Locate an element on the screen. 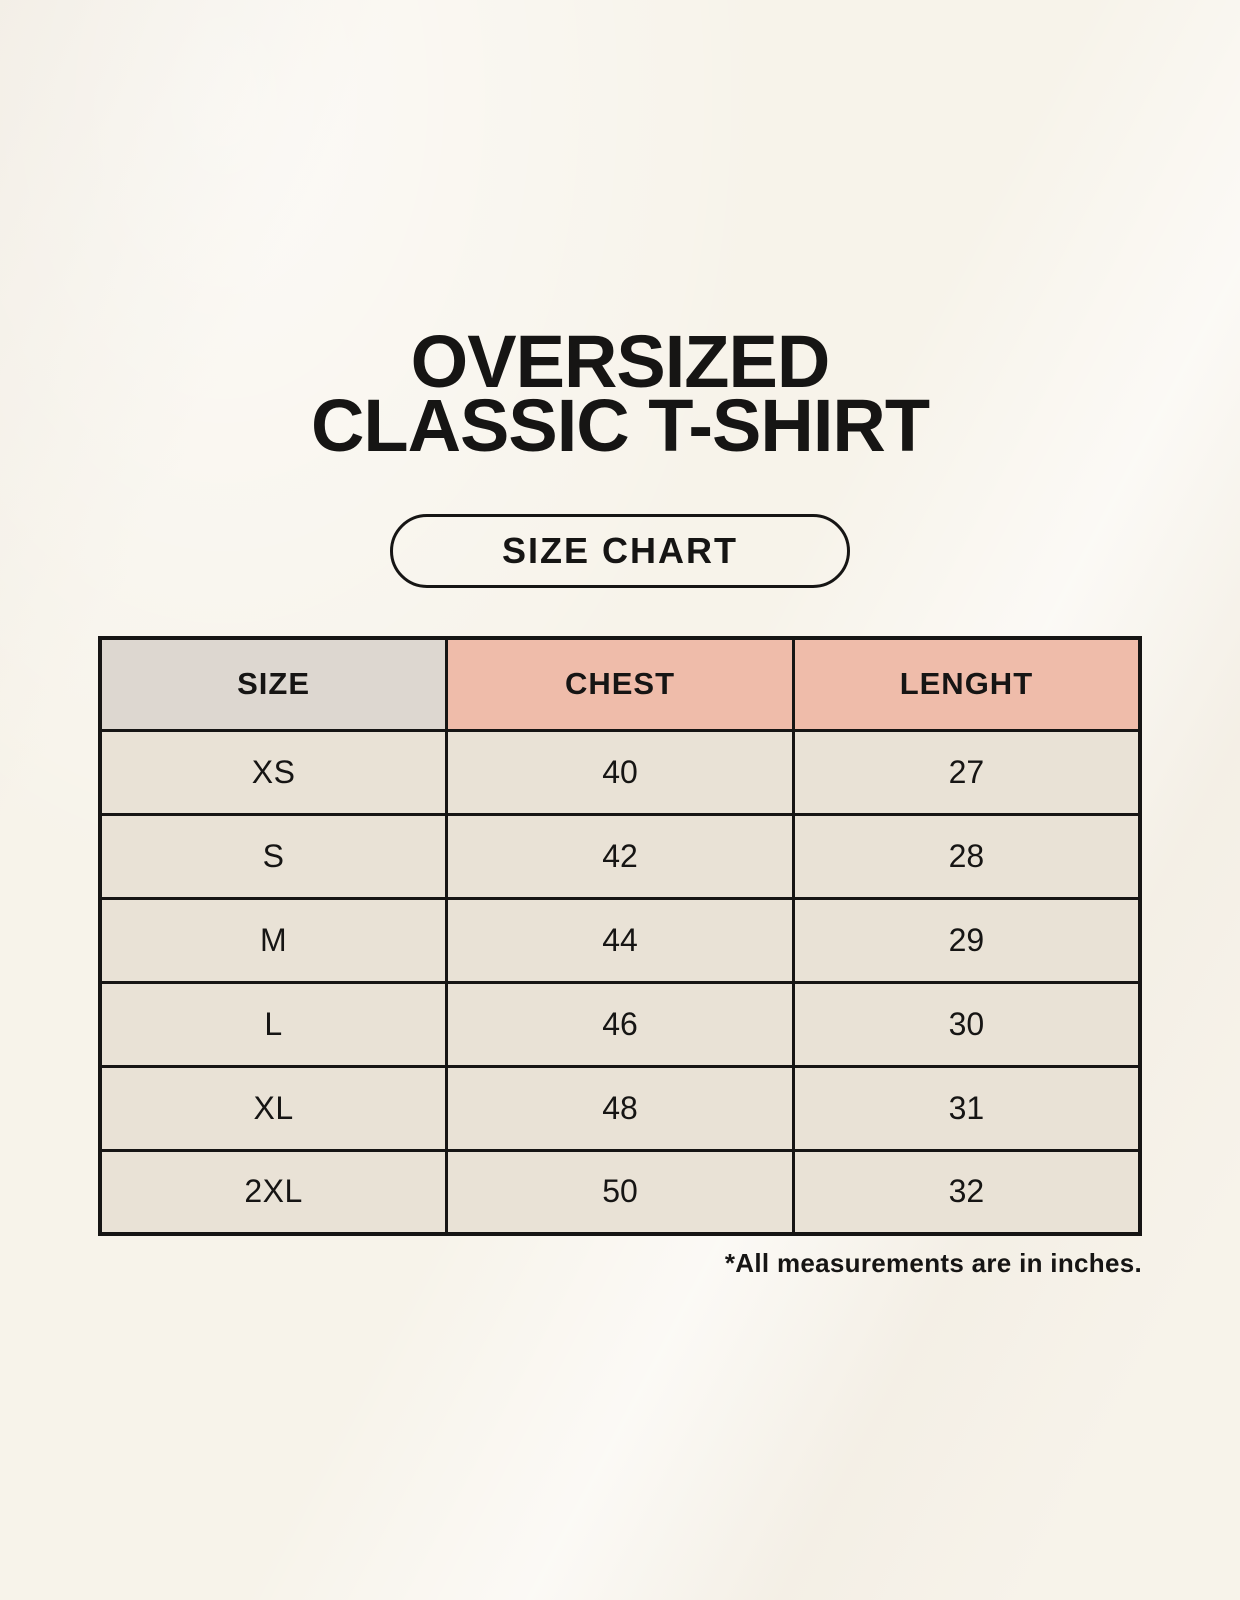 This screenshot has height=1600, width=1240. chest-value-cell: 46 is located at coordinates (620, 1024).